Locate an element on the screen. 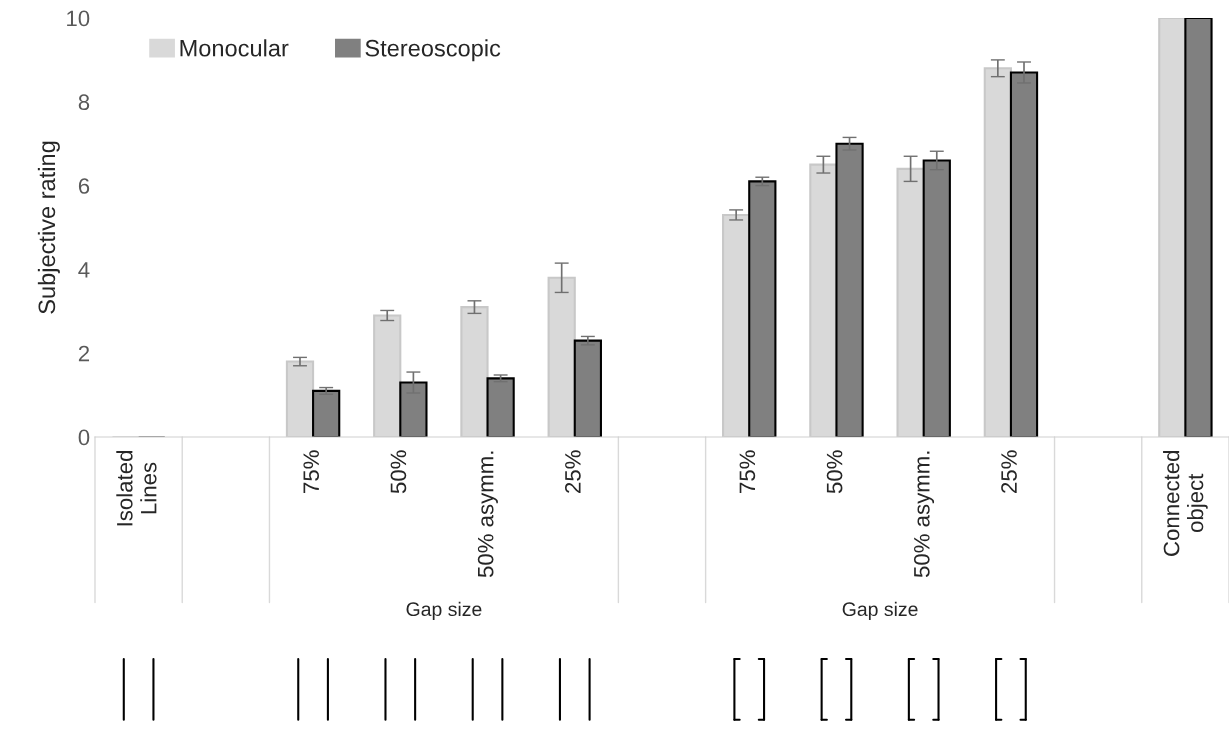 Image resolution: width=1229 pixels, height=735 pixels. y-tick-label: 10 is located at coordinates (78, 18).